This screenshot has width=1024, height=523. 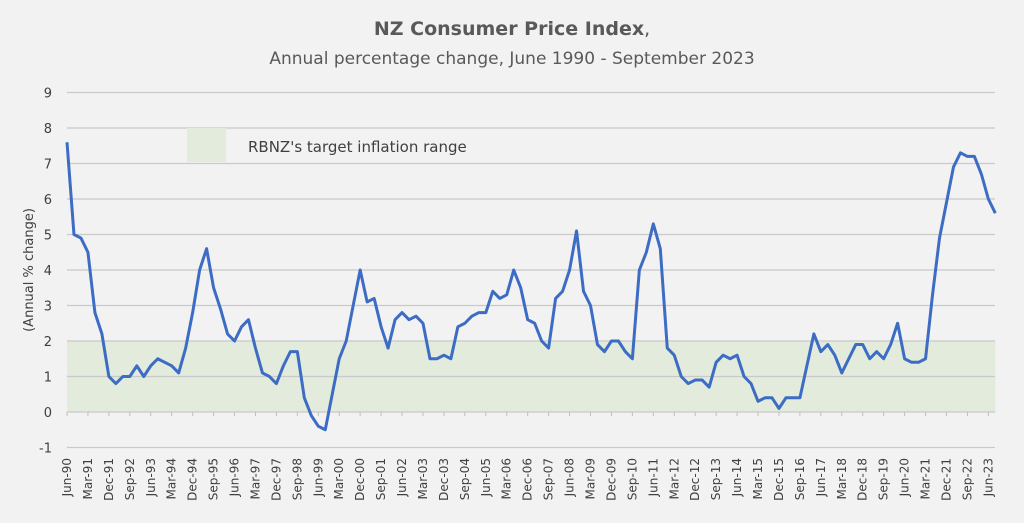 What do you see at coordinates (695, 479) in the screenshot?
I see `x-tick-label: Dec-12` at bounding box center [695, 479].